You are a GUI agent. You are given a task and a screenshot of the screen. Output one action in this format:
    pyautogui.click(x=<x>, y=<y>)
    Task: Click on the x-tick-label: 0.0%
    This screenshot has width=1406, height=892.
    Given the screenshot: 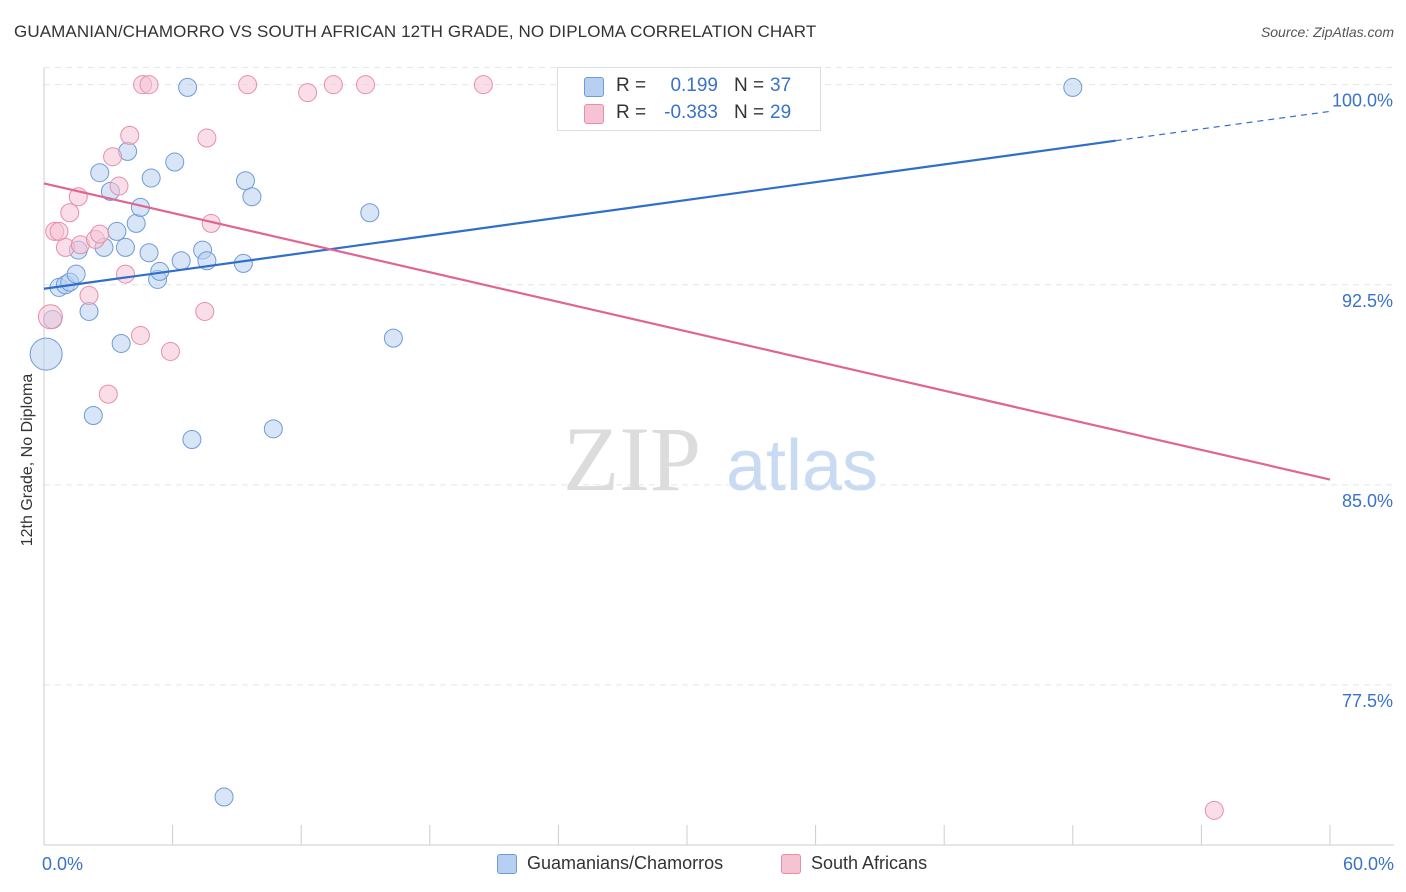 What is the action you would take?
    pyautogui.click(x=62, y=864)
    